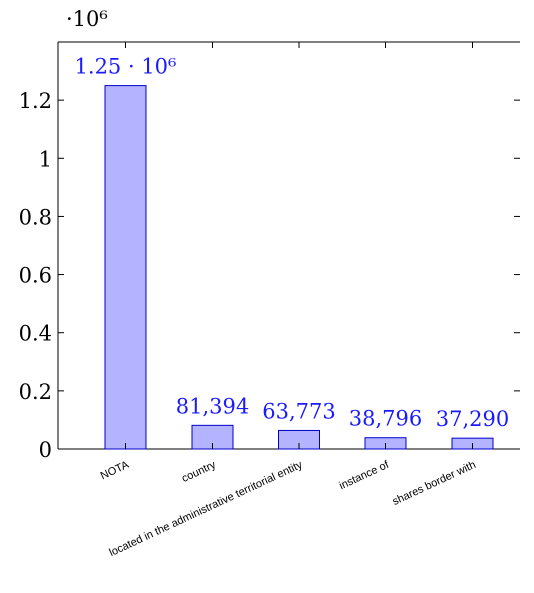 Image resolution: width=534 pixels, height=593 pixels. Describe the element at coordinates (45, 450) in the screenshot. I see `y-tick-label: 0` at that location.